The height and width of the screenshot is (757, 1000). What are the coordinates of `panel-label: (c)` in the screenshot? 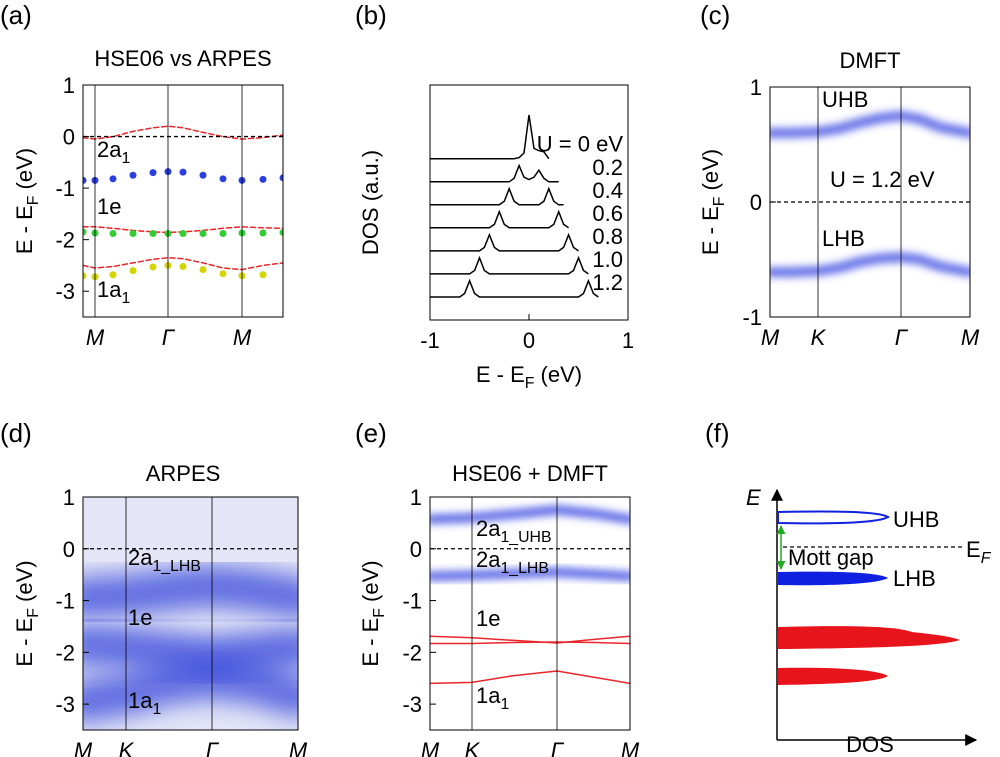 It's located at (715, 15).